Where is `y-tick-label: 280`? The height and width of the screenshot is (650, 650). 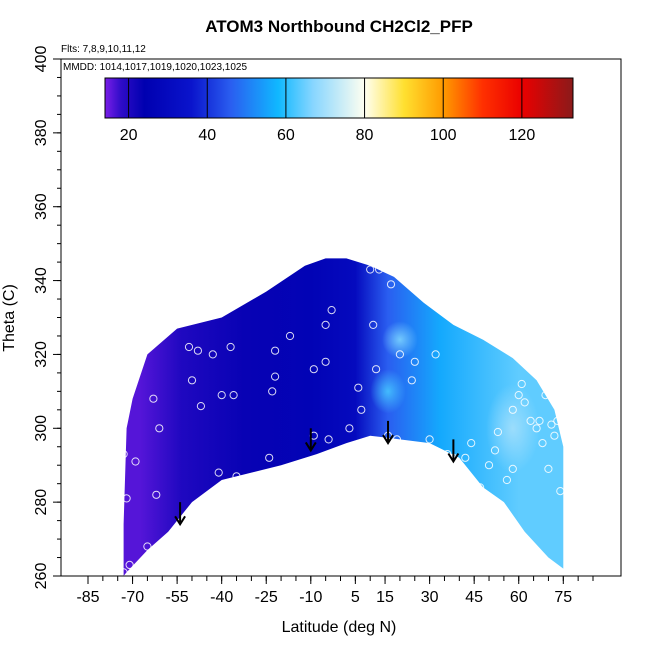 y-tick-label: 280 is located at coordinates (41, 502).